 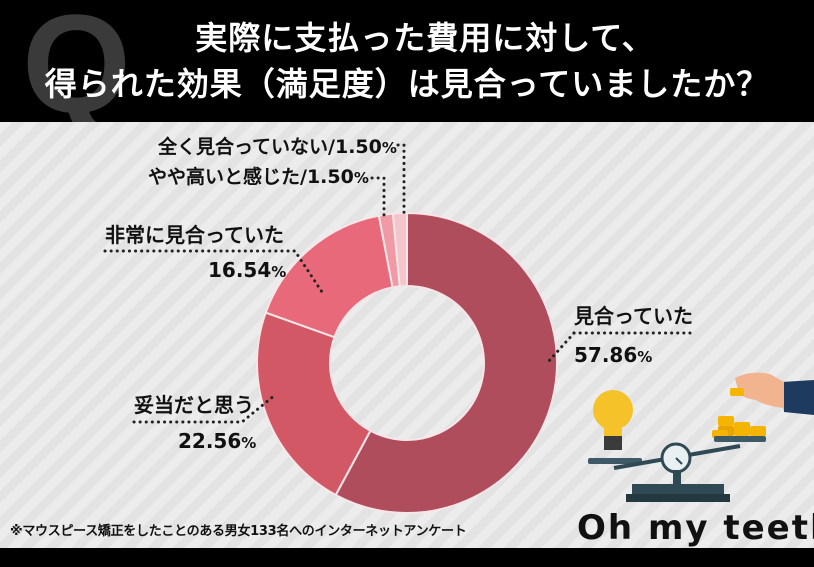 What do you see at coordinates (774, 393) in the screenshot?
I see `hand-icon` at bounding box center [774, 393].